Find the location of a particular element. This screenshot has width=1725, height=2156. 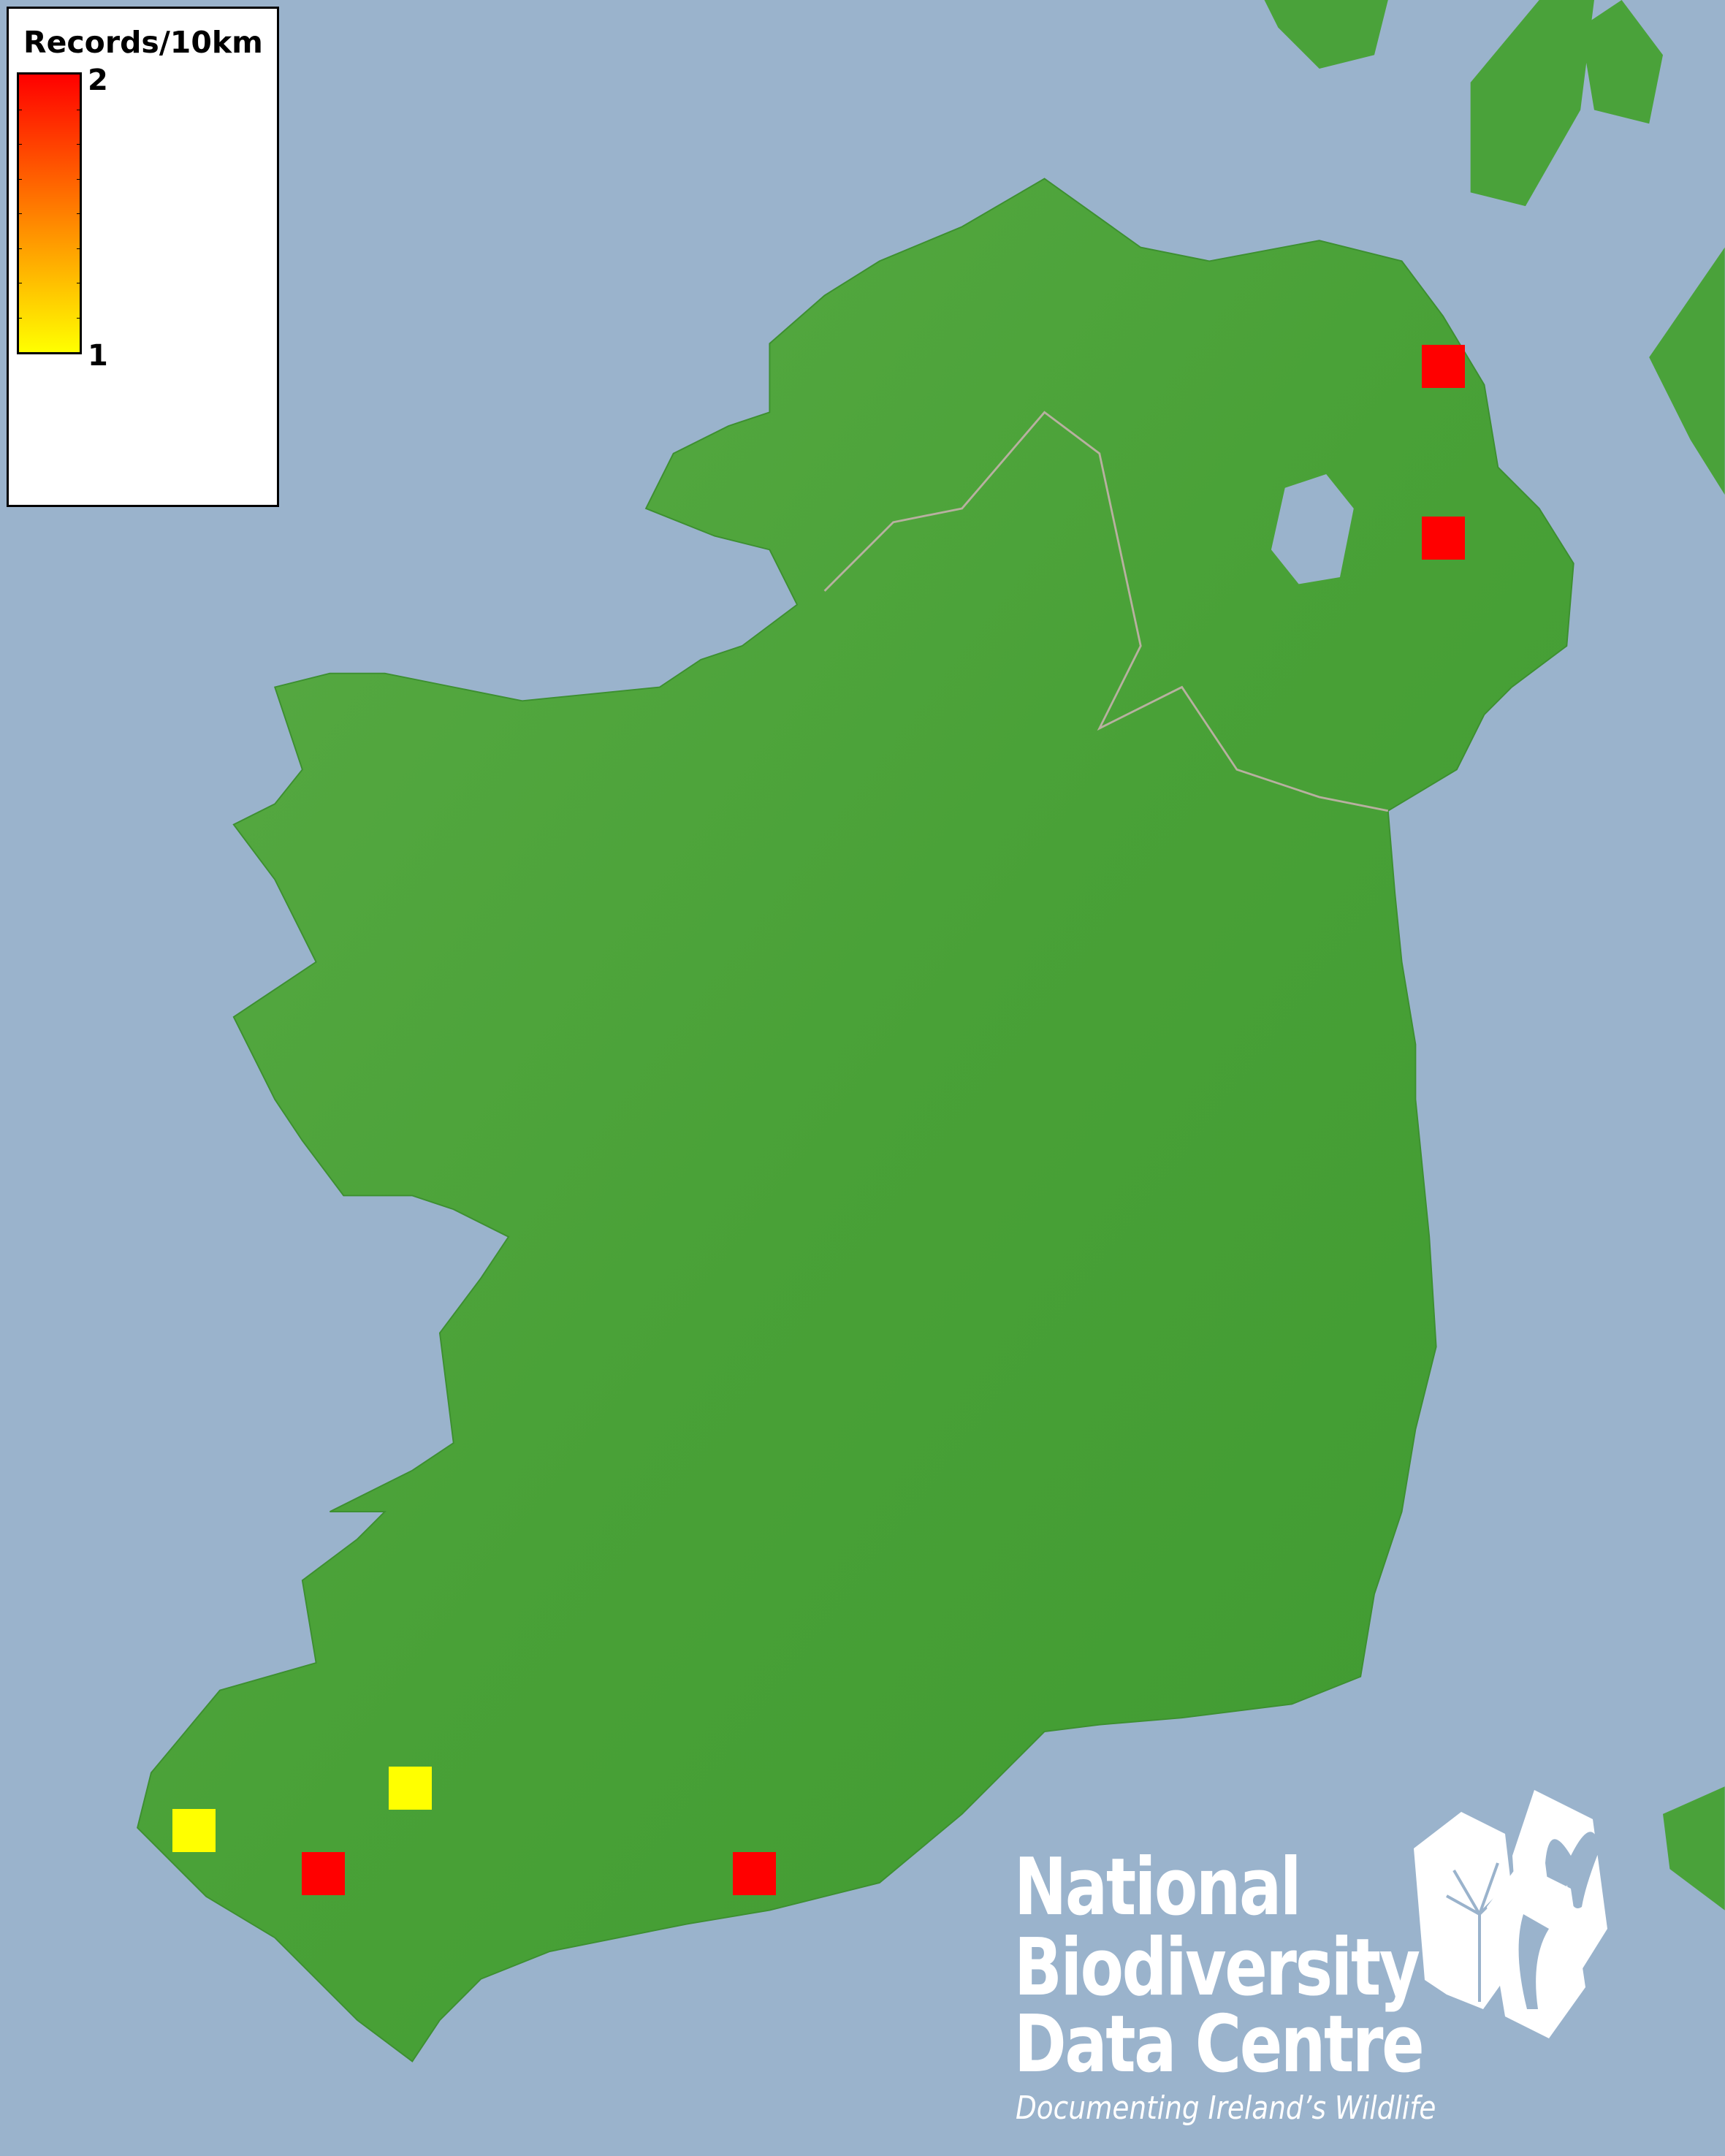

legend-min-label: 1 is located at coordinates (98, 356).